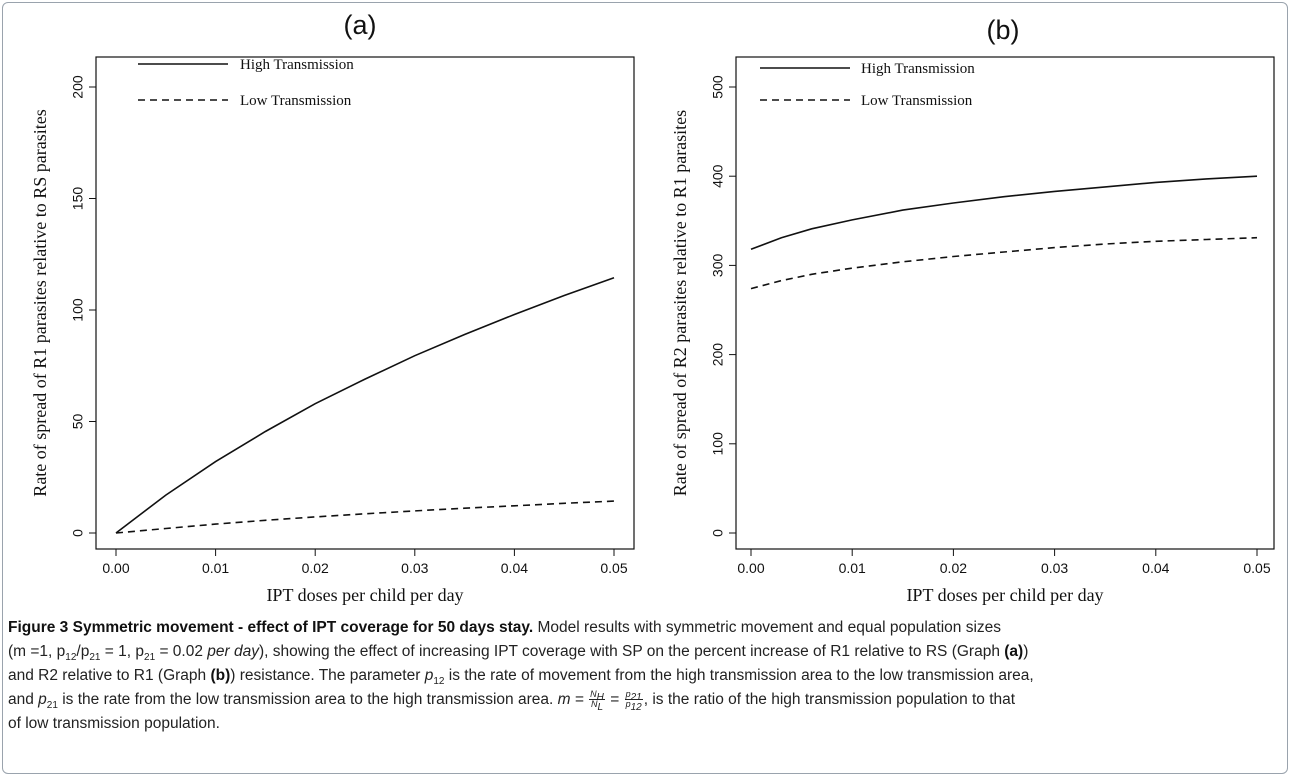 The width and height of the screenshot is (1290, 778). What do you see at coordinates (594, 704) in the screenshot?
I see `frac-den: N` at bounding box center [594, 704].